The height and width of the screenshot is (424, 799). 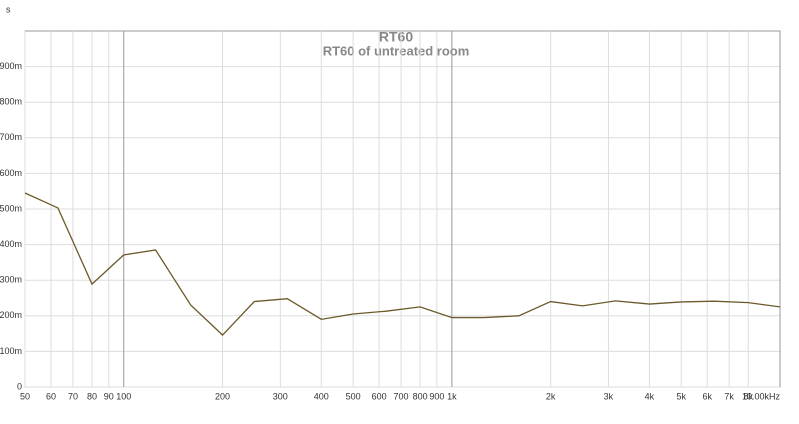 What do you see at coordinates (396, 50) in the screenshot?
I see `chart-subtitle: RT60 of untreated room` at bounding box center [396, 50].